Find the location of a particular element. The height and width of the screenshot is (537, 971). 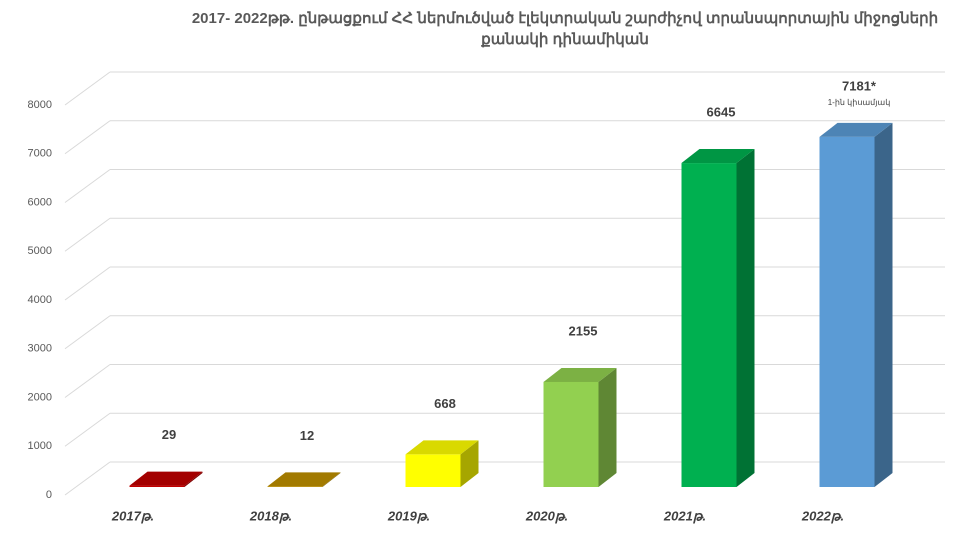

data-label: 668 is located at coordinates (445, 403).